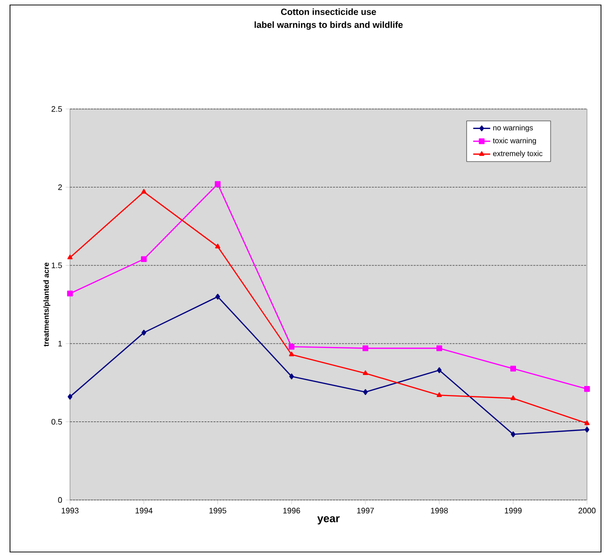 Image resolution: width=605 pixels, height=556 pixels. Describe the element at coordinates (328, 25) in the screenshot. I see `chart-subtitle: label warnings to birds and wildlife` at that location.